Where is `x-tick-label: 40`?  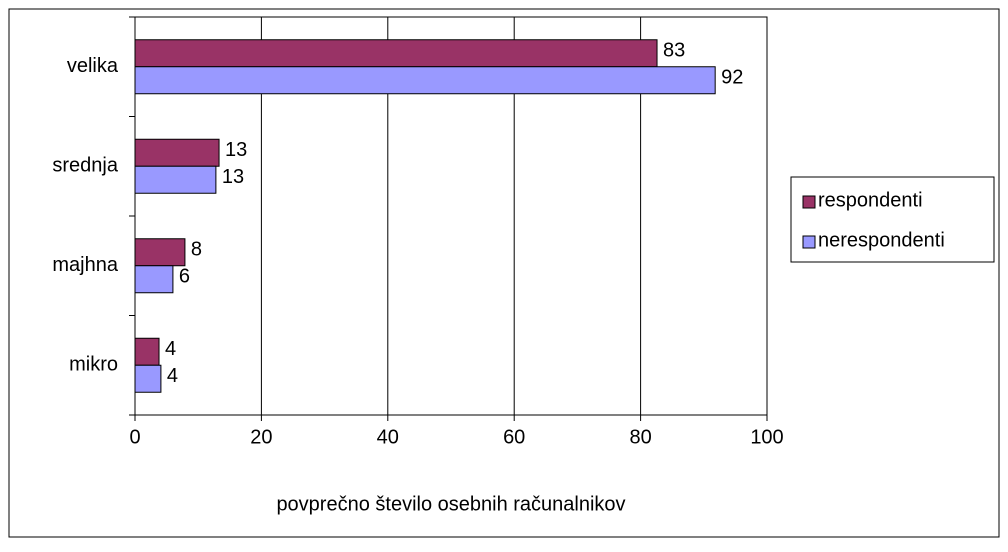 x-tick-label: 40 is located at coordinates (388, 437).